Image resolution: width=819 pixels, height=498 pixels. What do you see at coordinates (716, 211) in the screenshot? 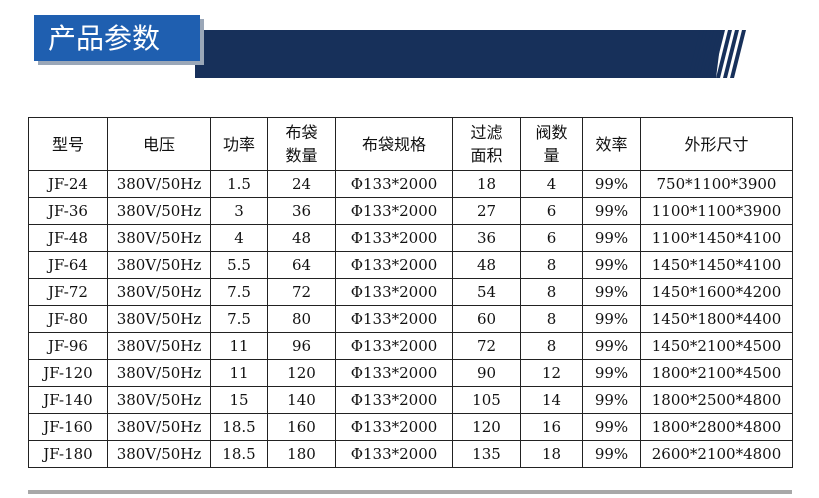
I see `table-cell: 1100*1100*3900` at bounding box center [716, 211].